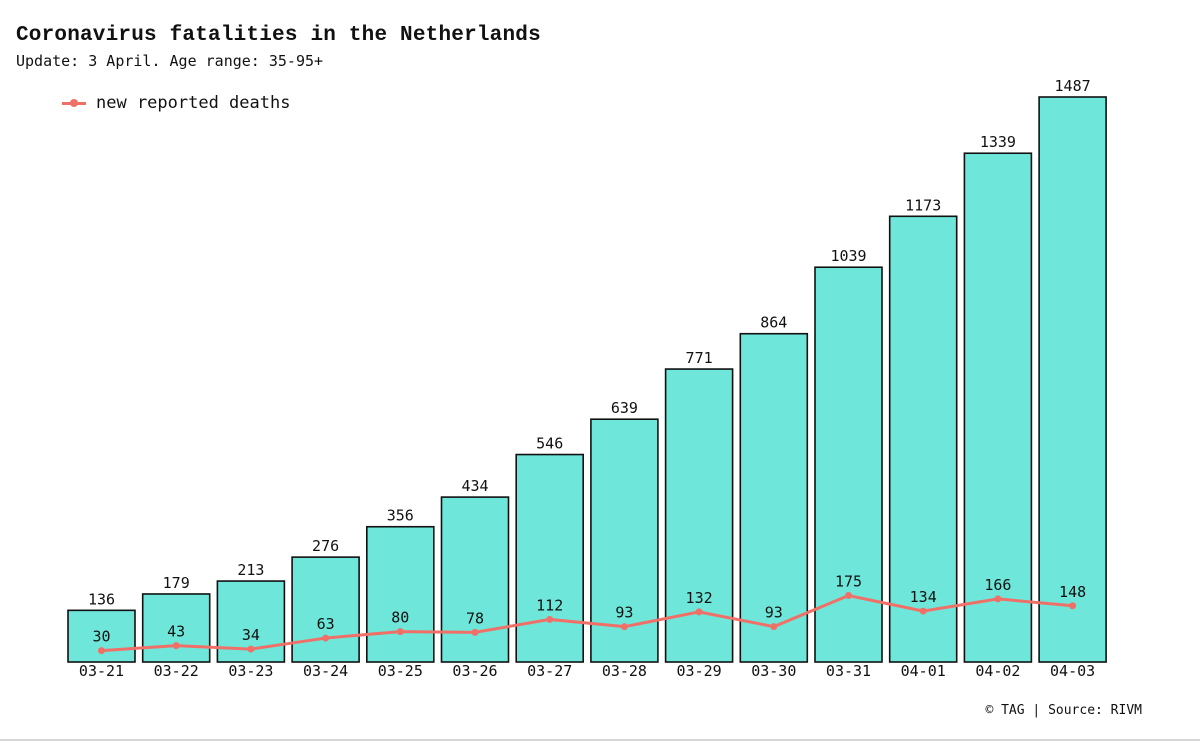 Image resolution: width=1200 pixels, height=743 pixels. Describe the element at coordinates (699, 671) in the screenshot. I see `x-tick-label-03-29: 03-29` at that location.